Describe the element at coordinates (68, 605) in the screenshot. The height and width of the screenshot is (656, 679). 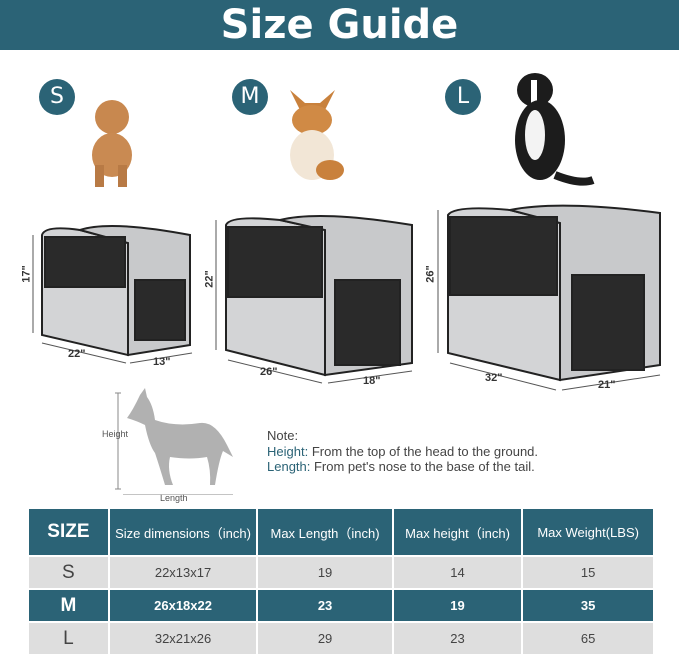
I see `cell-size: M` at that location.